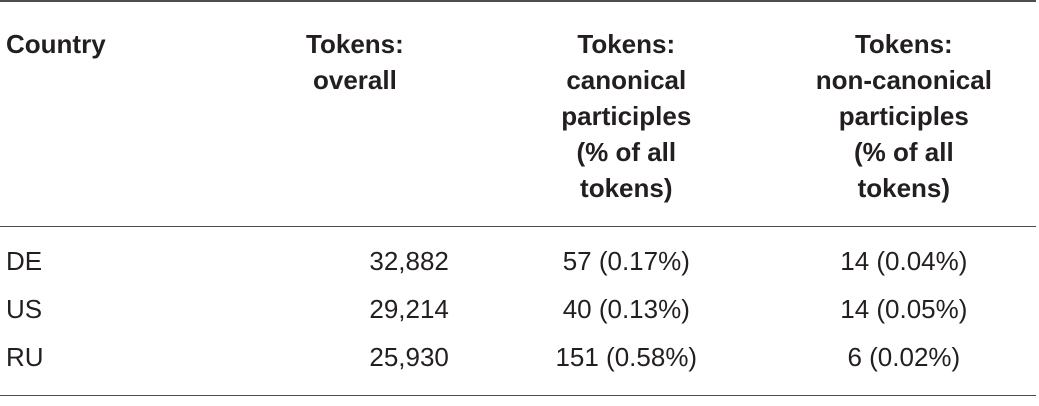 The image size is (1039, 406). What do you see at coordinates (355, 80) in the screenshot?
I see `header-overall-line-2: overall` at bounding box center [355, 80].